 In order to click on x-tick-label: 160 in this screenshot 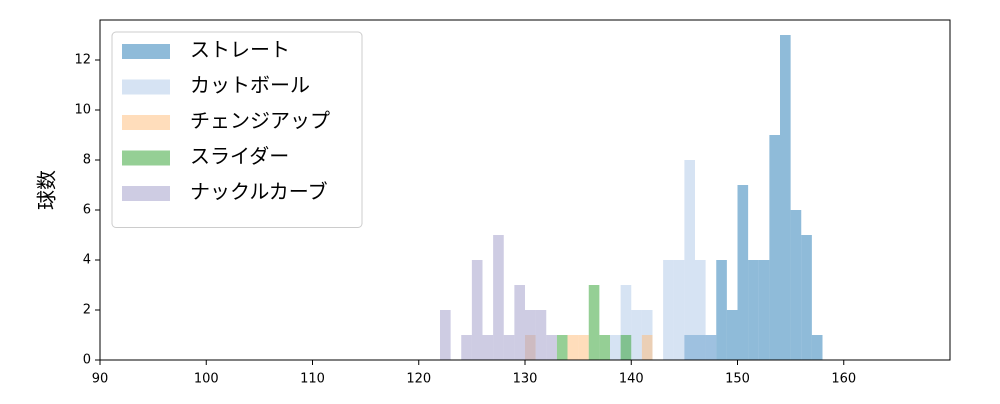, I will do `click(843, 379)`.